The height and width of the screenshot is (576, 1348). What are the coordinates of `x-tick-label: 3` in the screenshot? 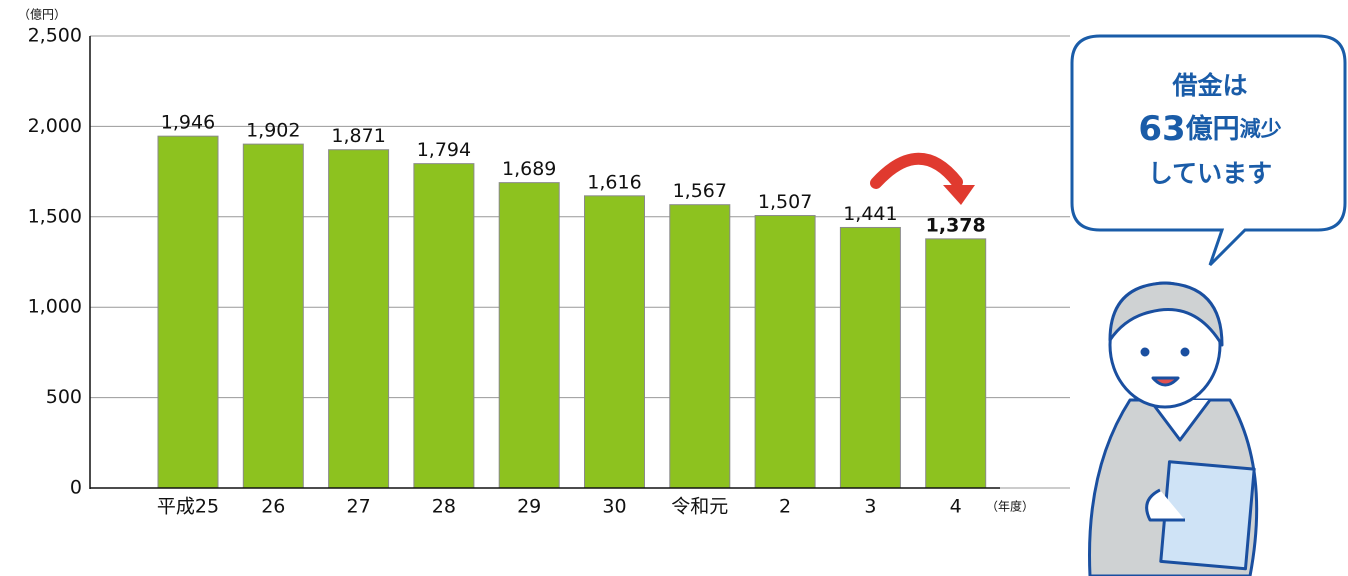 It's located at (870, 507).